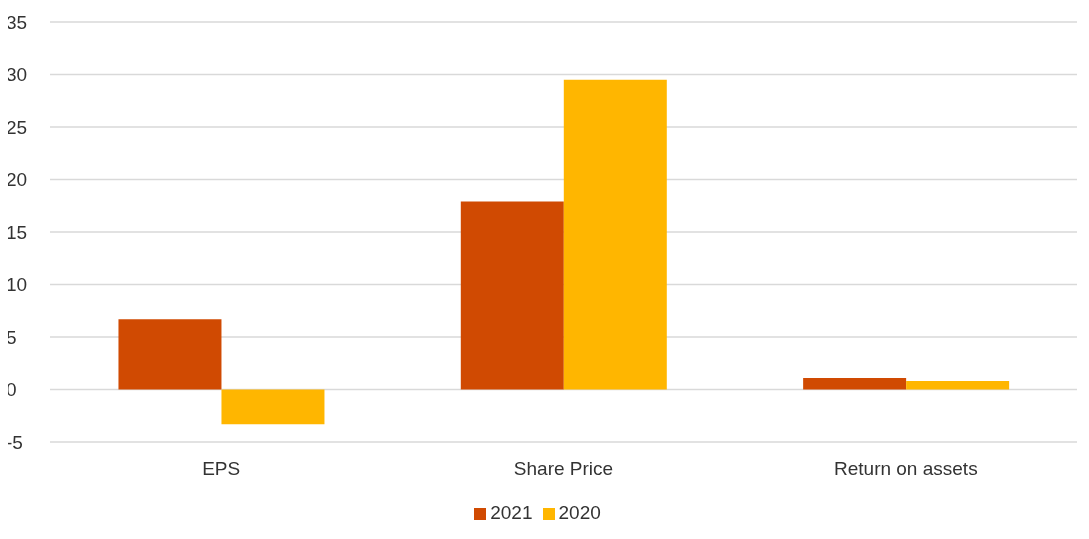 The image size is (1089, 539). What do you see at coordinates (17, 232) in the screenshot?
I see `y-tick-label: 15` at bounding box center [17, 232].